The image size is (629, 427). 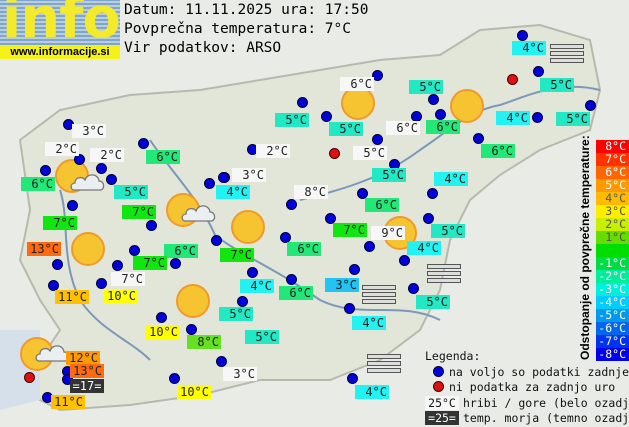 What do you see at coordinates (612, 302) in the screenshot?
I see `scale-row: -4°C` at bounding box center [612, 302].